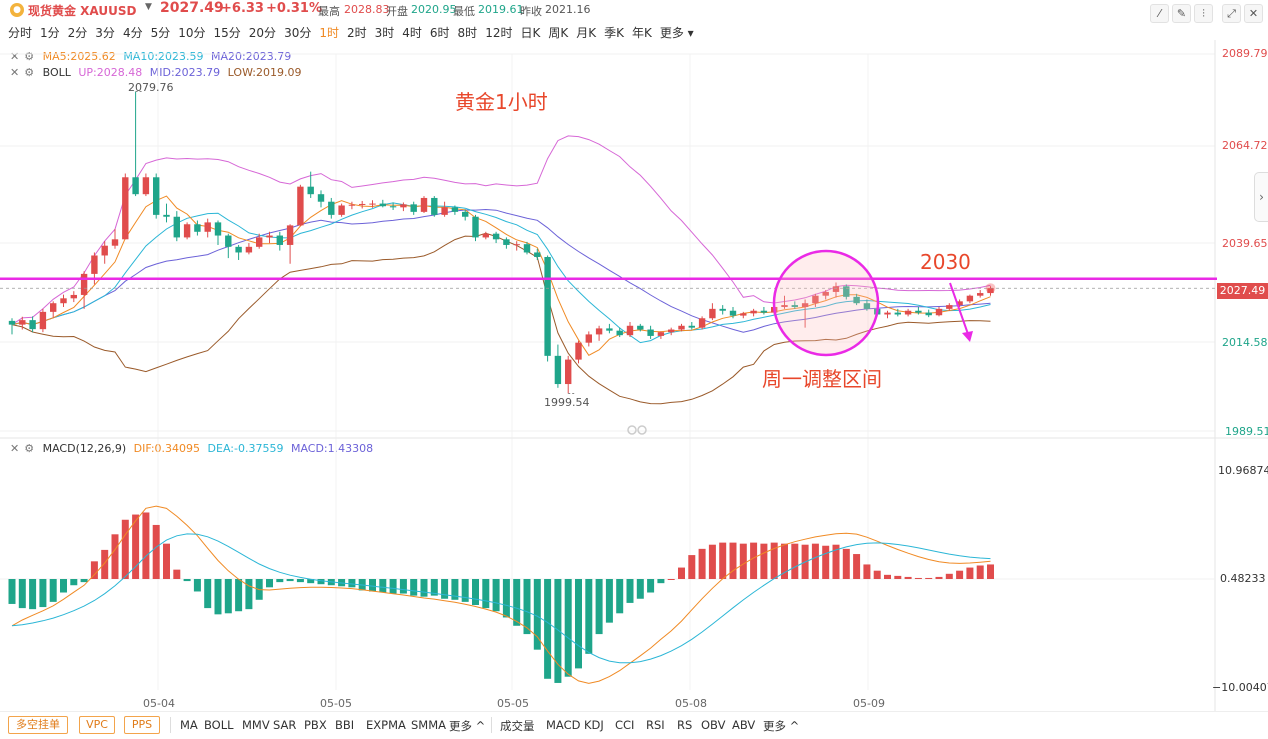 Image resolution: width=1268 pixels, height=739 pixels. Describe the element at coordinates (1181, 13) in the screenshot. I see `pencil-icon: ✎` at that location.